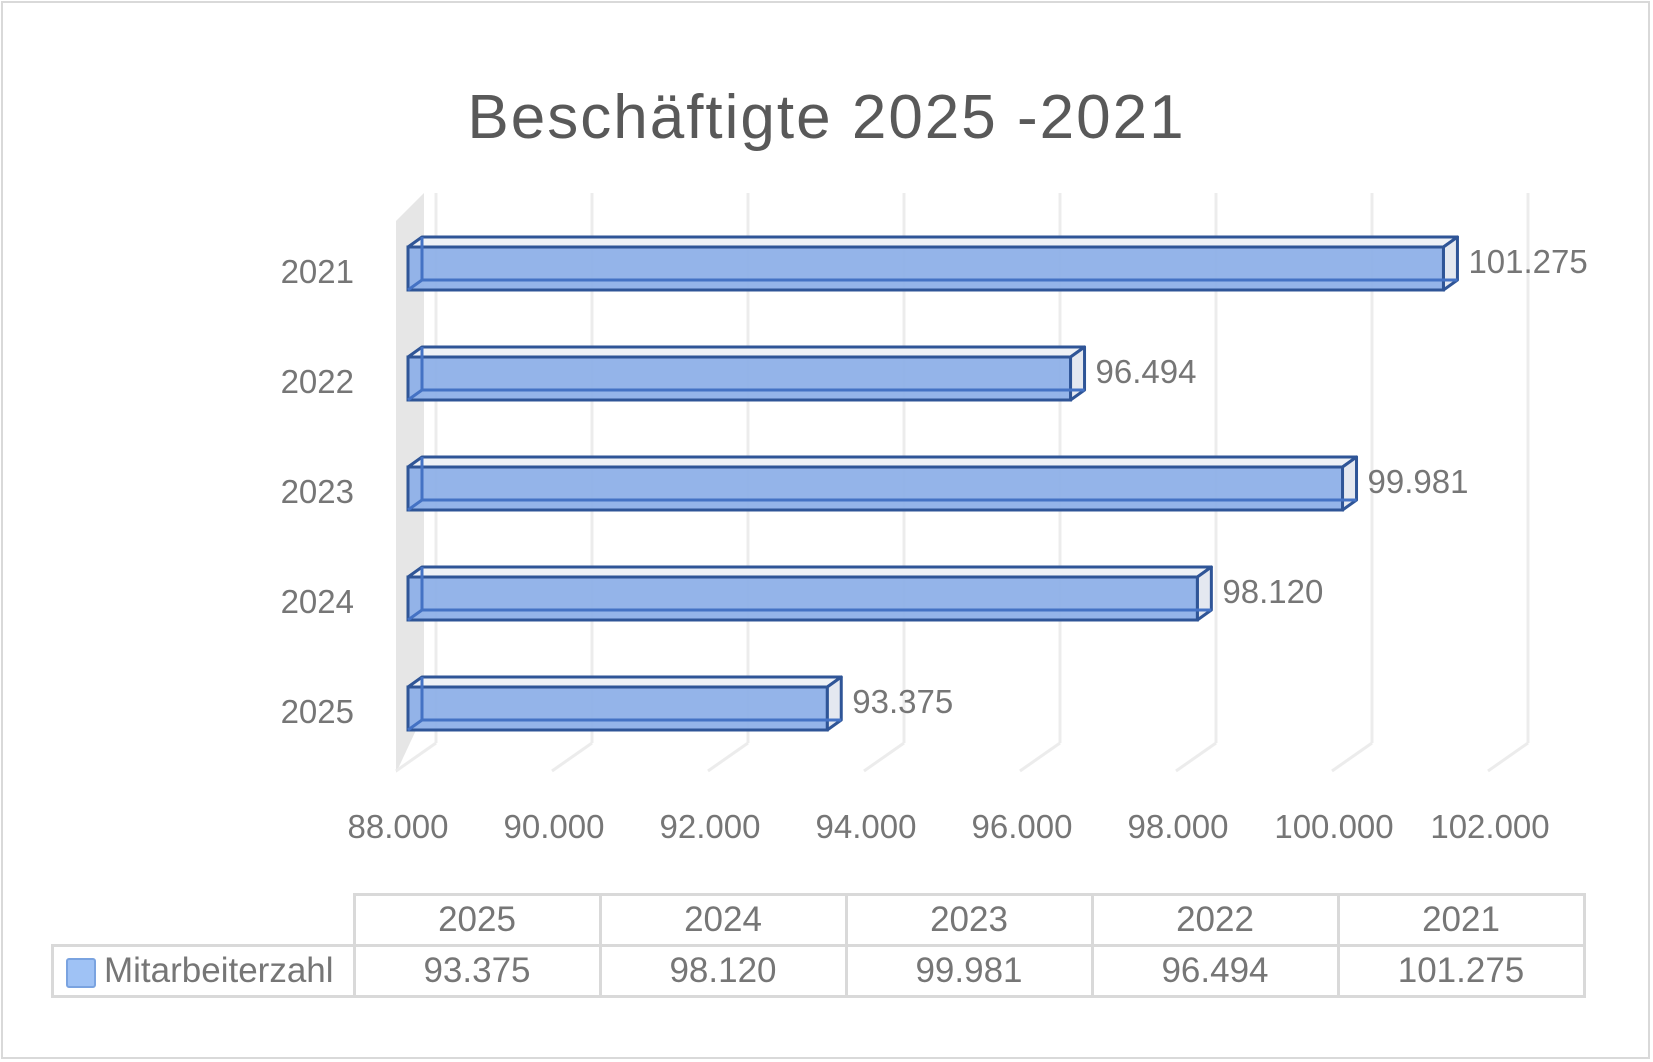 The width and height of the screenshot is (1653, 1062). I want to click on data-table-cell: 101.275, so click(1461, 971).